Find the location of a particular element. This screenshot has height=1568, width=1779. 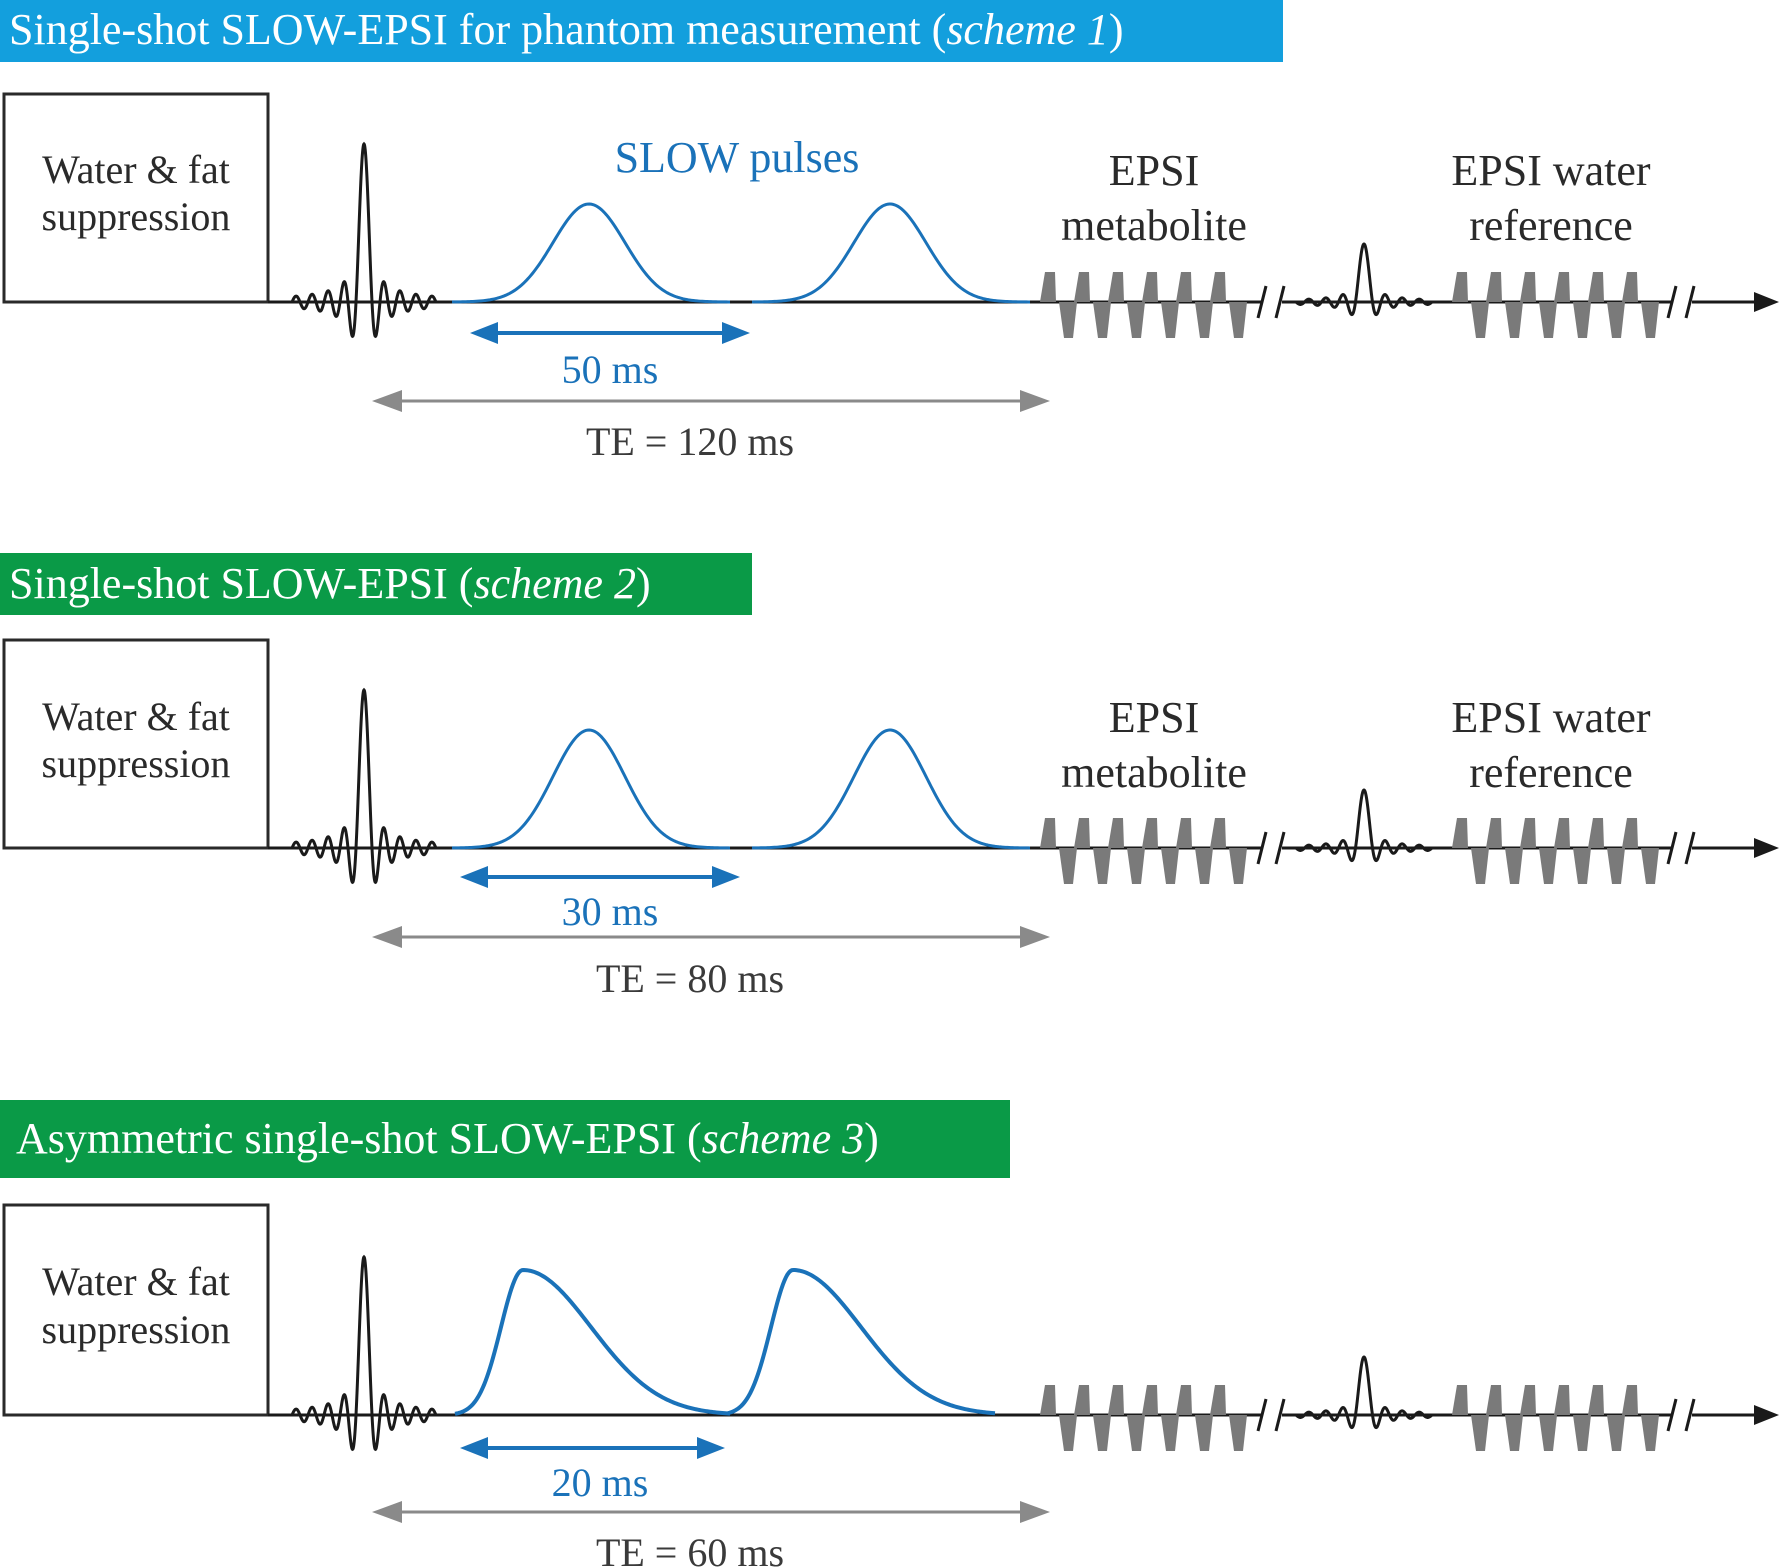

epsi-metabolite-line1: EPSI is located at coordinates (1154, 717).